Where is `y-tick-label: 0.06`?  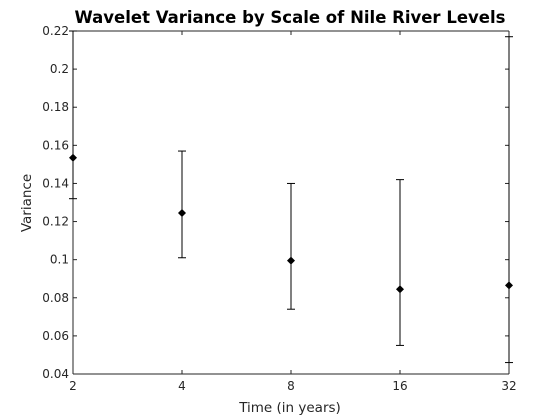 y-tick-label: 0.06 is located at coordinates (55, 336).